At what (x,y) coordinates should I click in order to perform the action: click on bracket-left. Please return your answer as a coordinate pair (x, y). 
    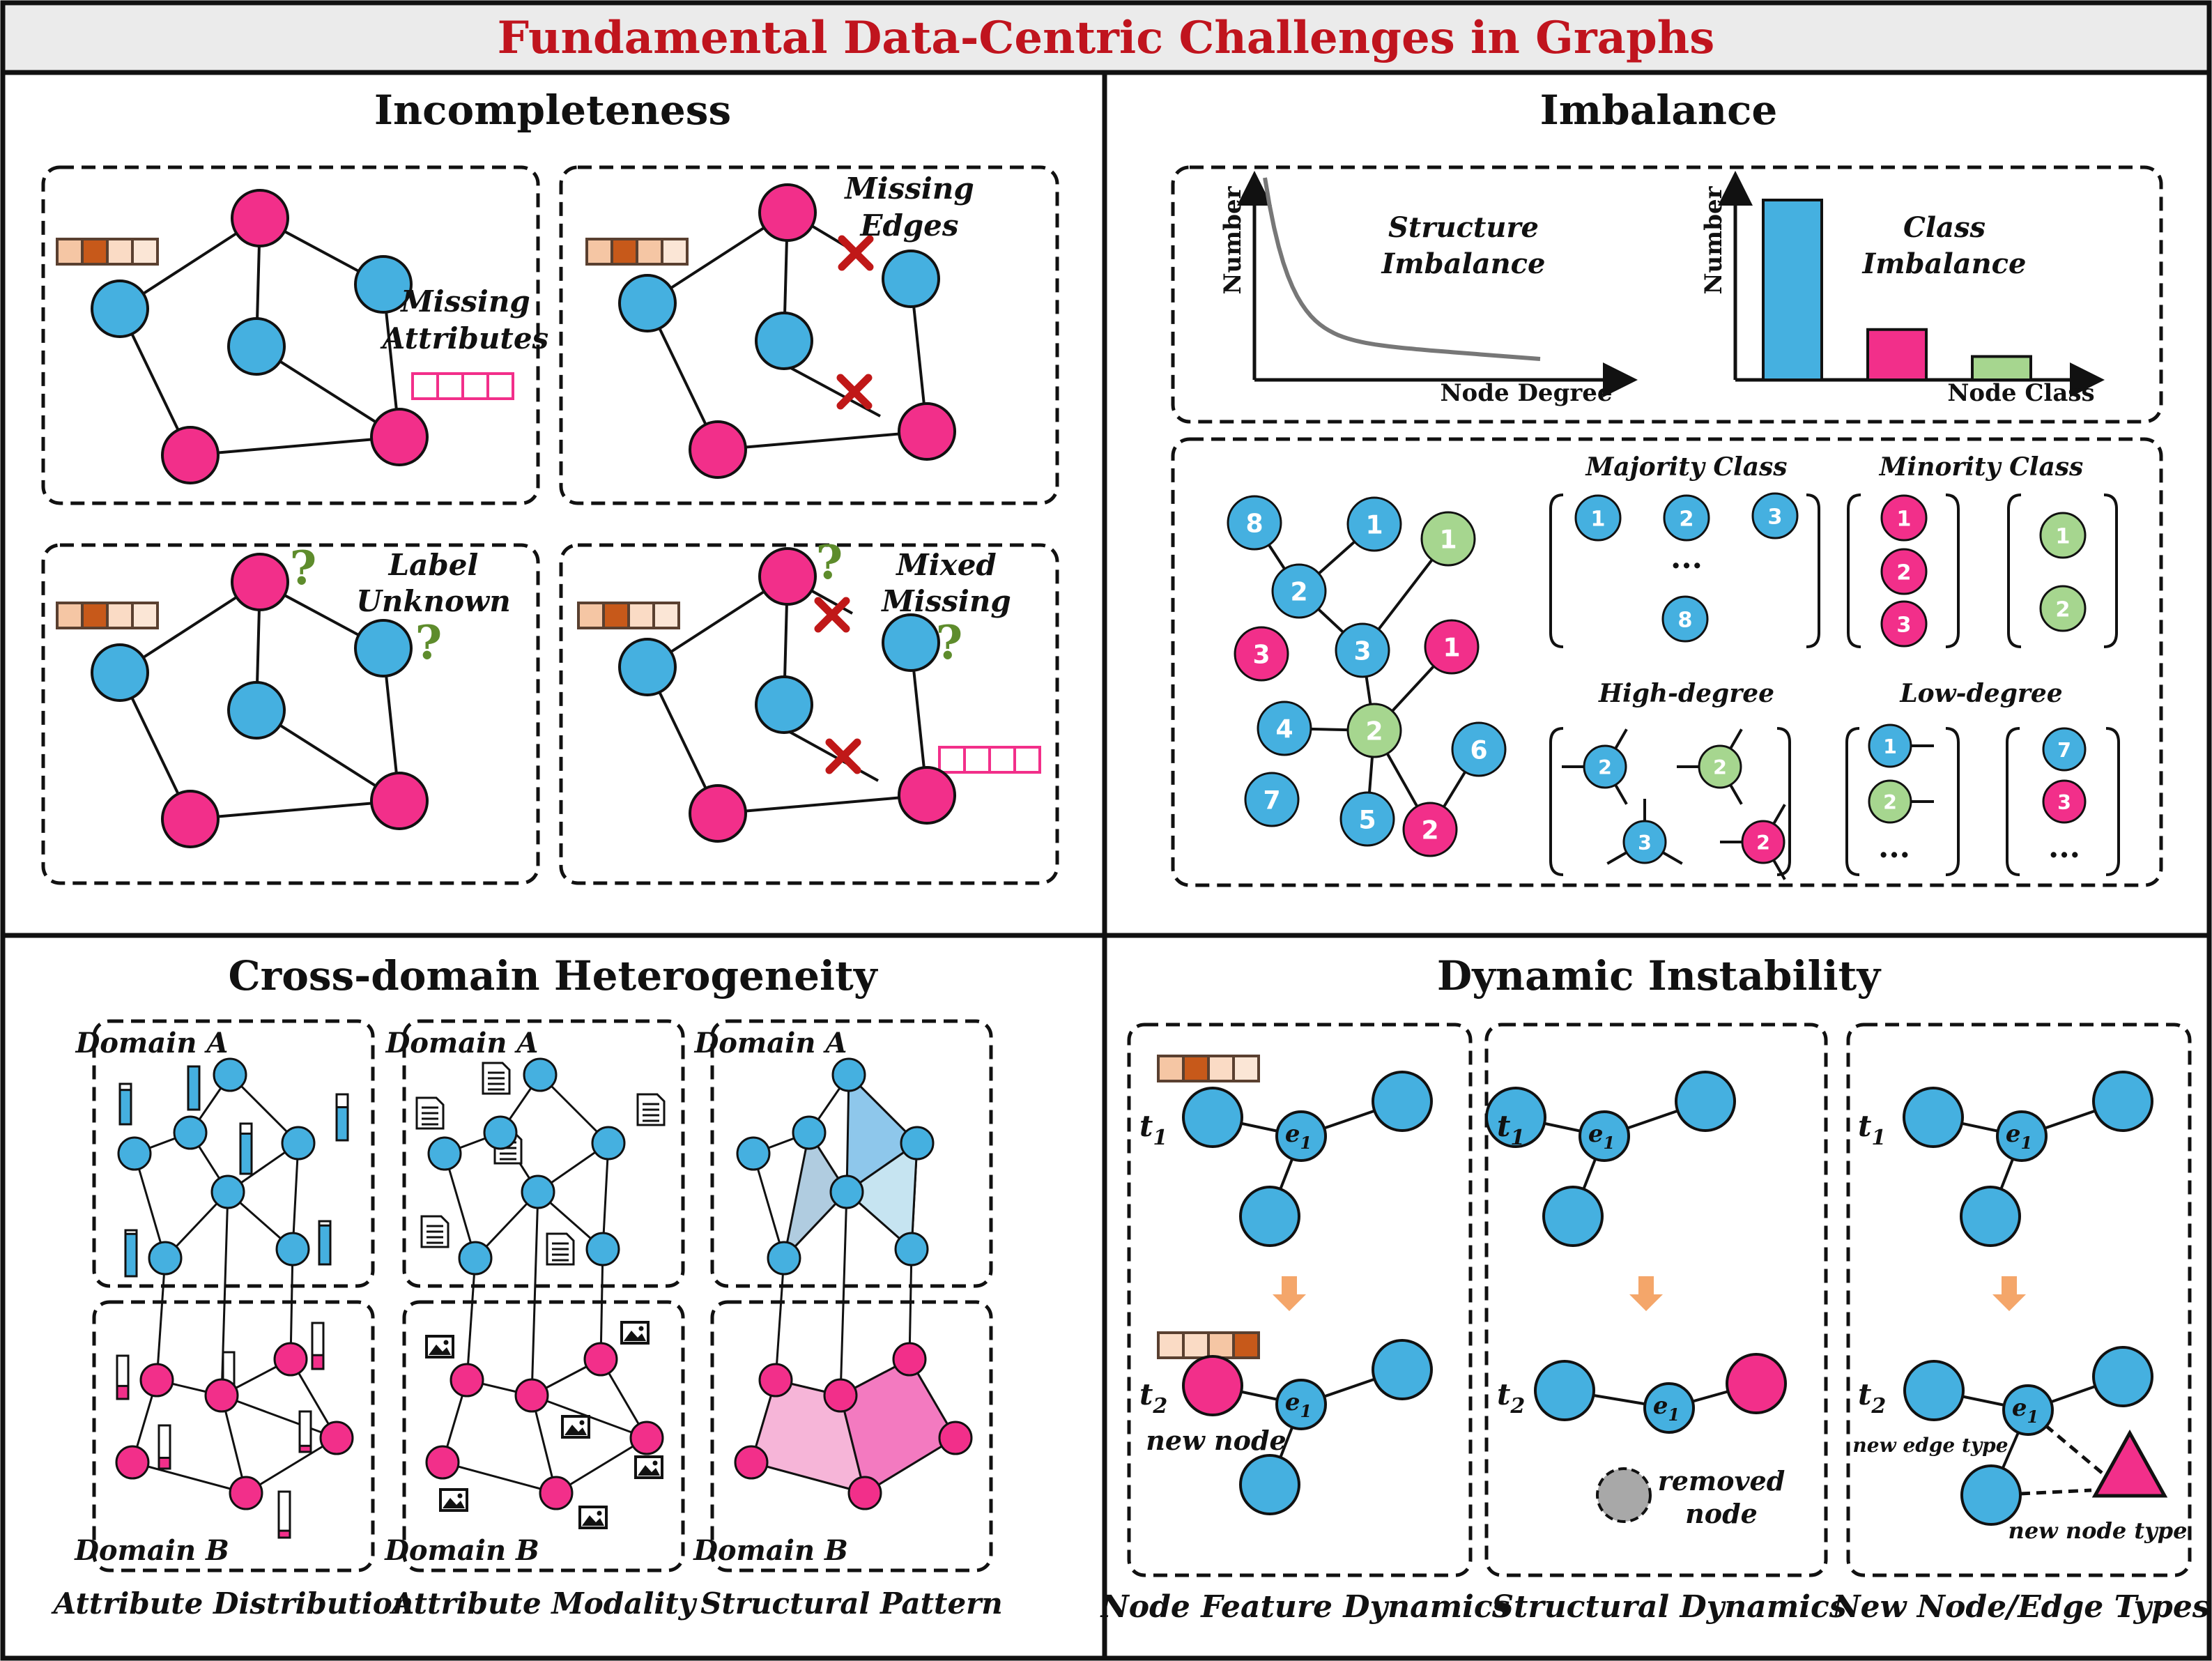
    Looking at the image, I should click on (2015, 570).